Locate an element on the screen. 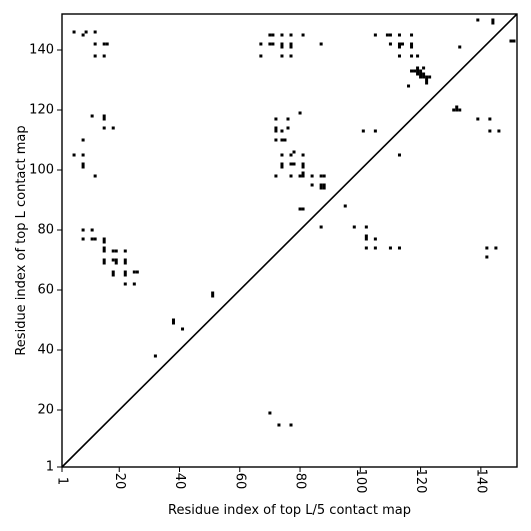 Image resolution: width=531 pixels, height=531 pixels. y-tick-label: 140 is located at coordinates (41, 50).